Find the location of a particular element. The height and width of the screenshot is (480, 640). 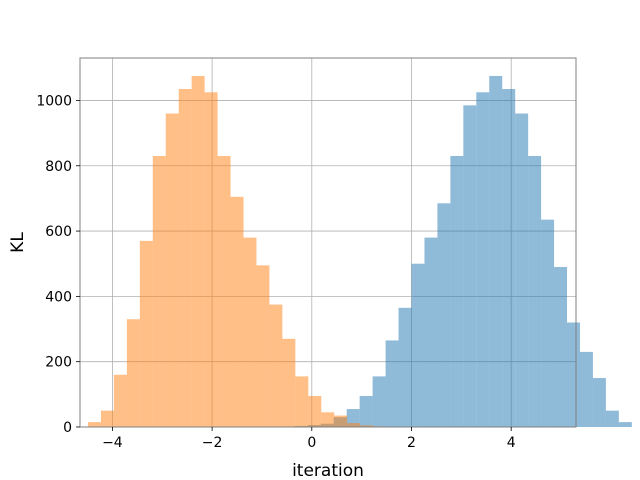

x-tick-label: −2 is located at coordinates (212, 443).